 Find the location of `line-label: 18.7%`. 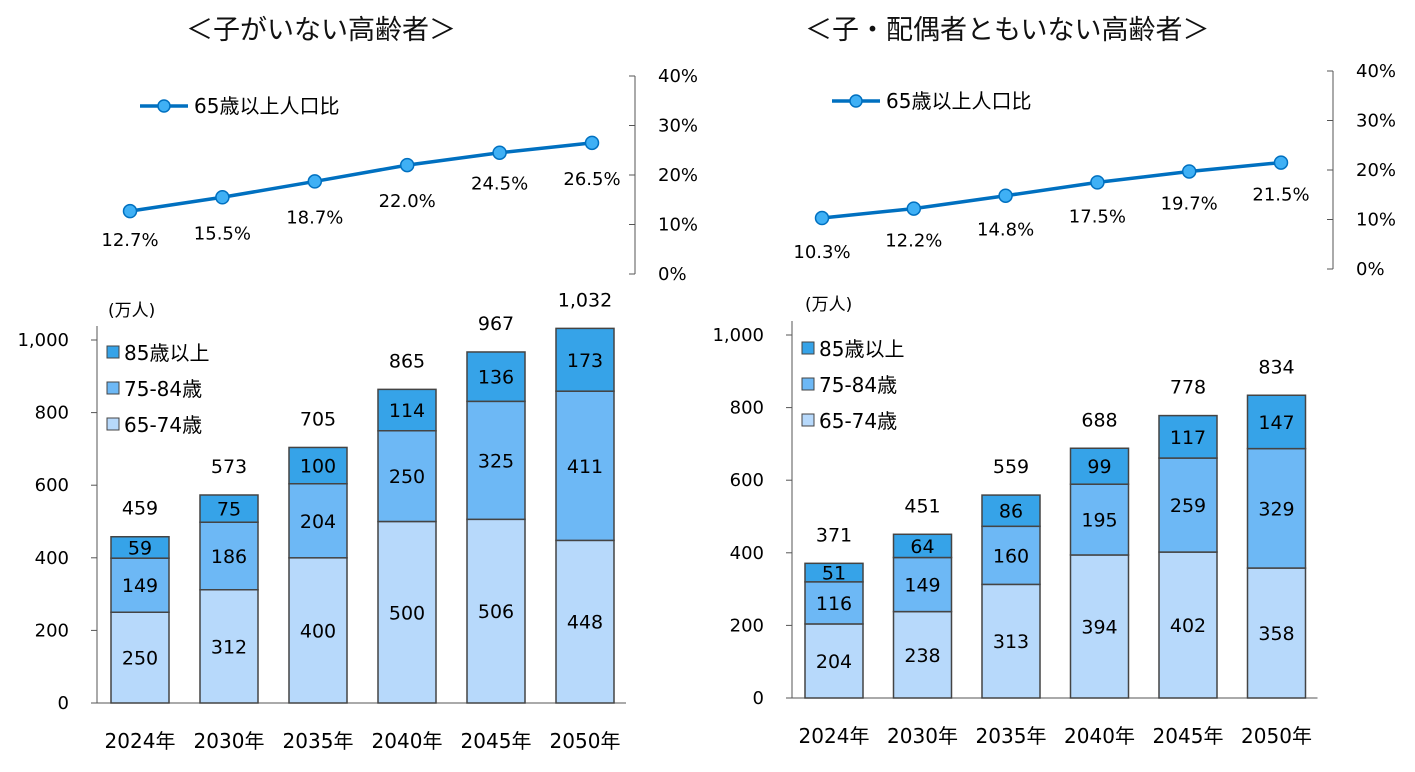

line-label: 18.7% is located at coordinates (314, 217).